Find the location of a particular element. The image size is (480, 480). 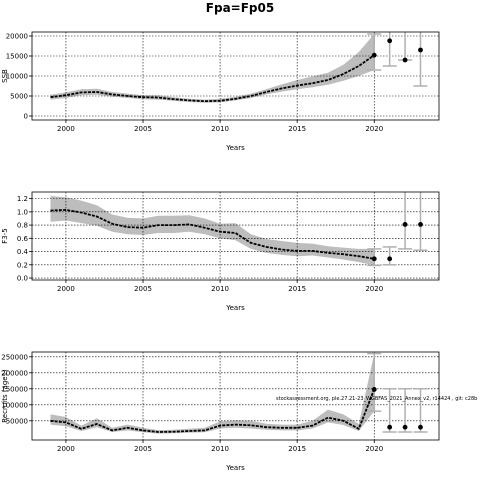

recruits-y-axis-label: Recruits (age1) is located at coordinates (5, 396).